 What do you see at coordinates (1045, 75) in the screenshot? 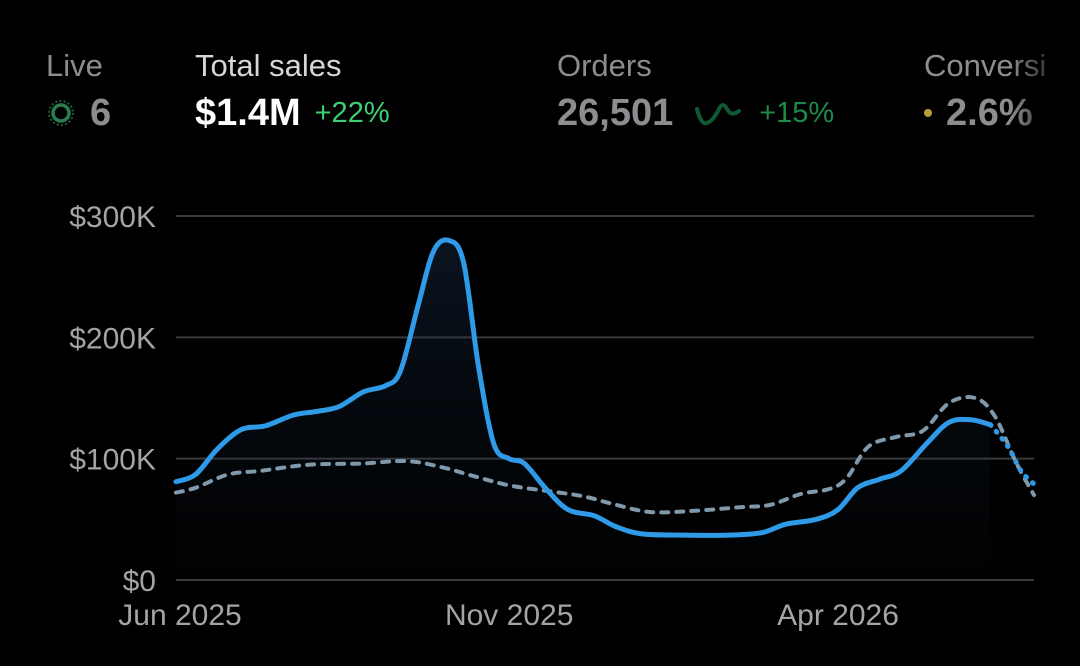
I see `kpi-scroll-fade` at bounding box center [1045, 75].